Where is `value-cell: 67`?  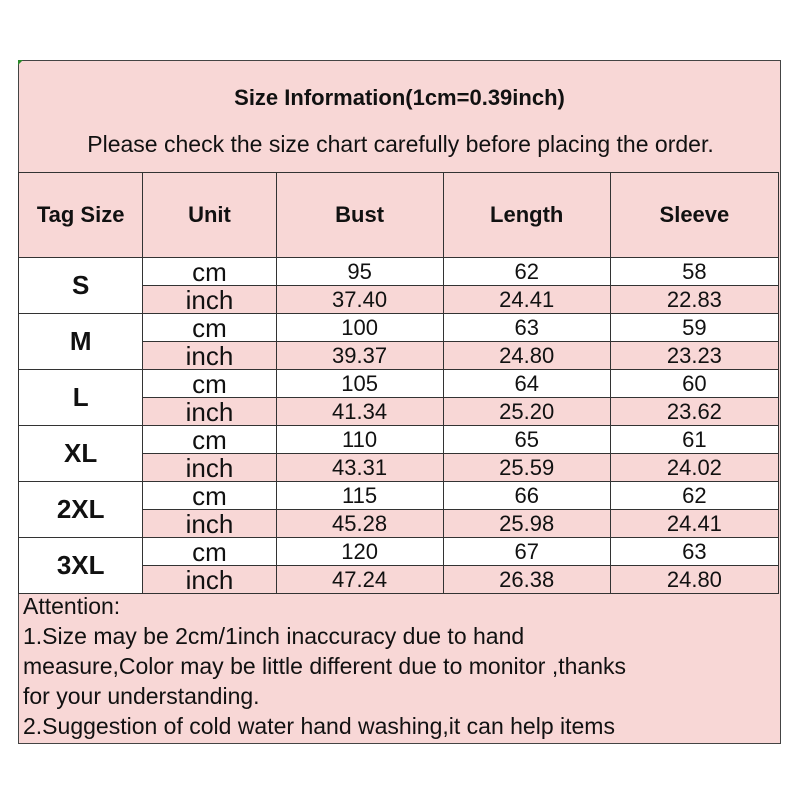 value-cell: 67 is located at coordinates (526, 551).